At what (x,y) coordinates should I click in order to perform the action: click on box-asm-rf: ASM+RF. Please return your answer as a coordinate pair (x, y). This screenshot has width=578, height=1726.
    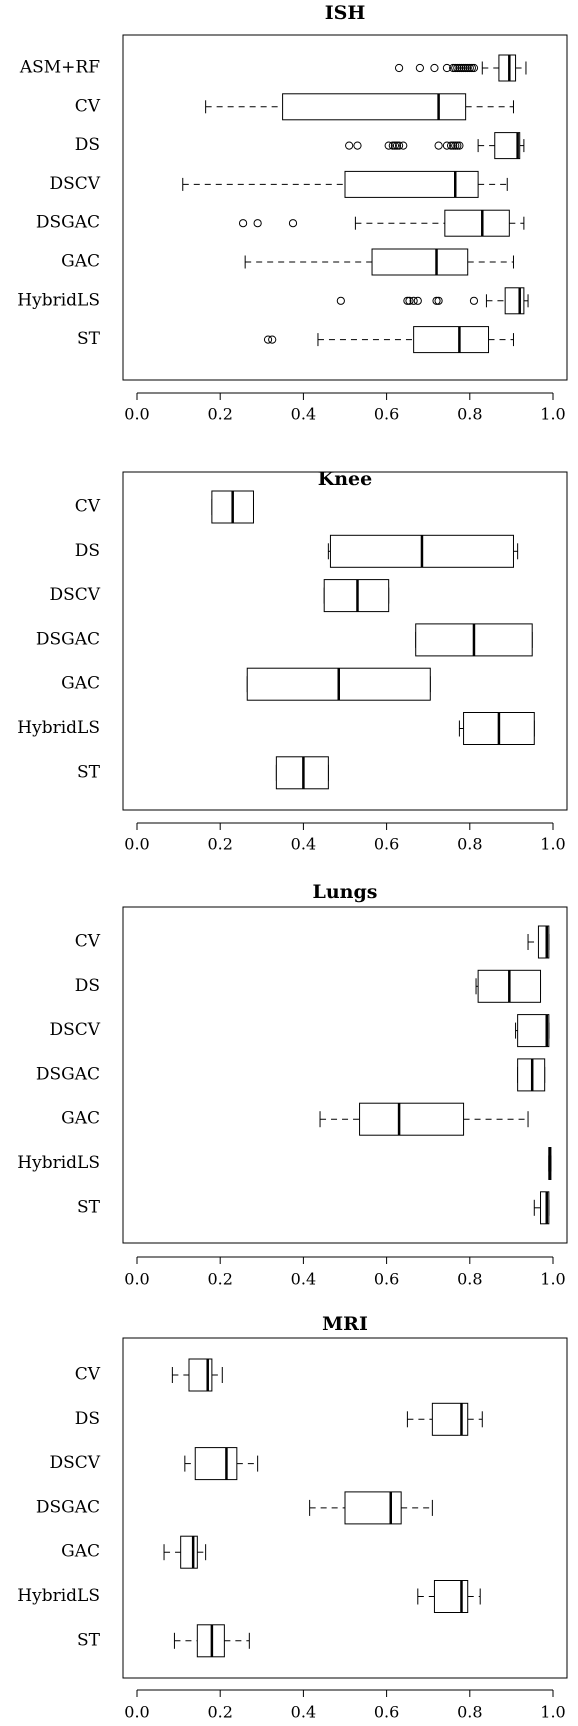
    Looking at the image, I should click on (273, 68).